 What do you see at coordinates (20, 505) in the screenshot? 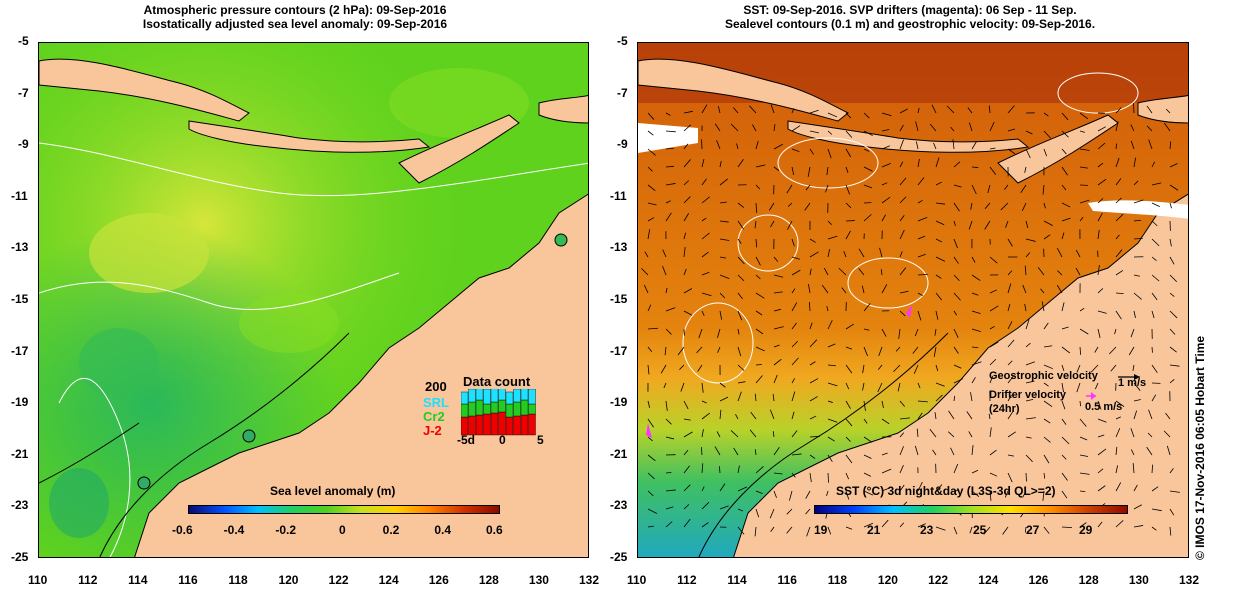
I see `y-tick-label: -23` at bounding box center [20, 505].